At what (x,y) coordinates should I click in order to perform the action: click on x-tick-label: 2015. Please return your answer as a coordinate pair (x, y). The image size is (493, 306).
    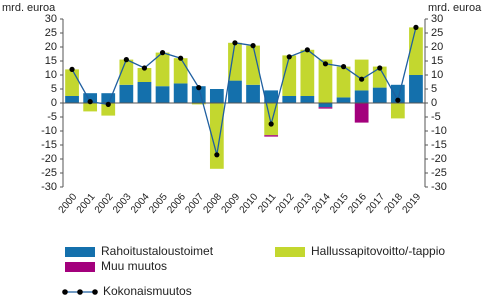
    Looking at the image, I should click on (339, 203).